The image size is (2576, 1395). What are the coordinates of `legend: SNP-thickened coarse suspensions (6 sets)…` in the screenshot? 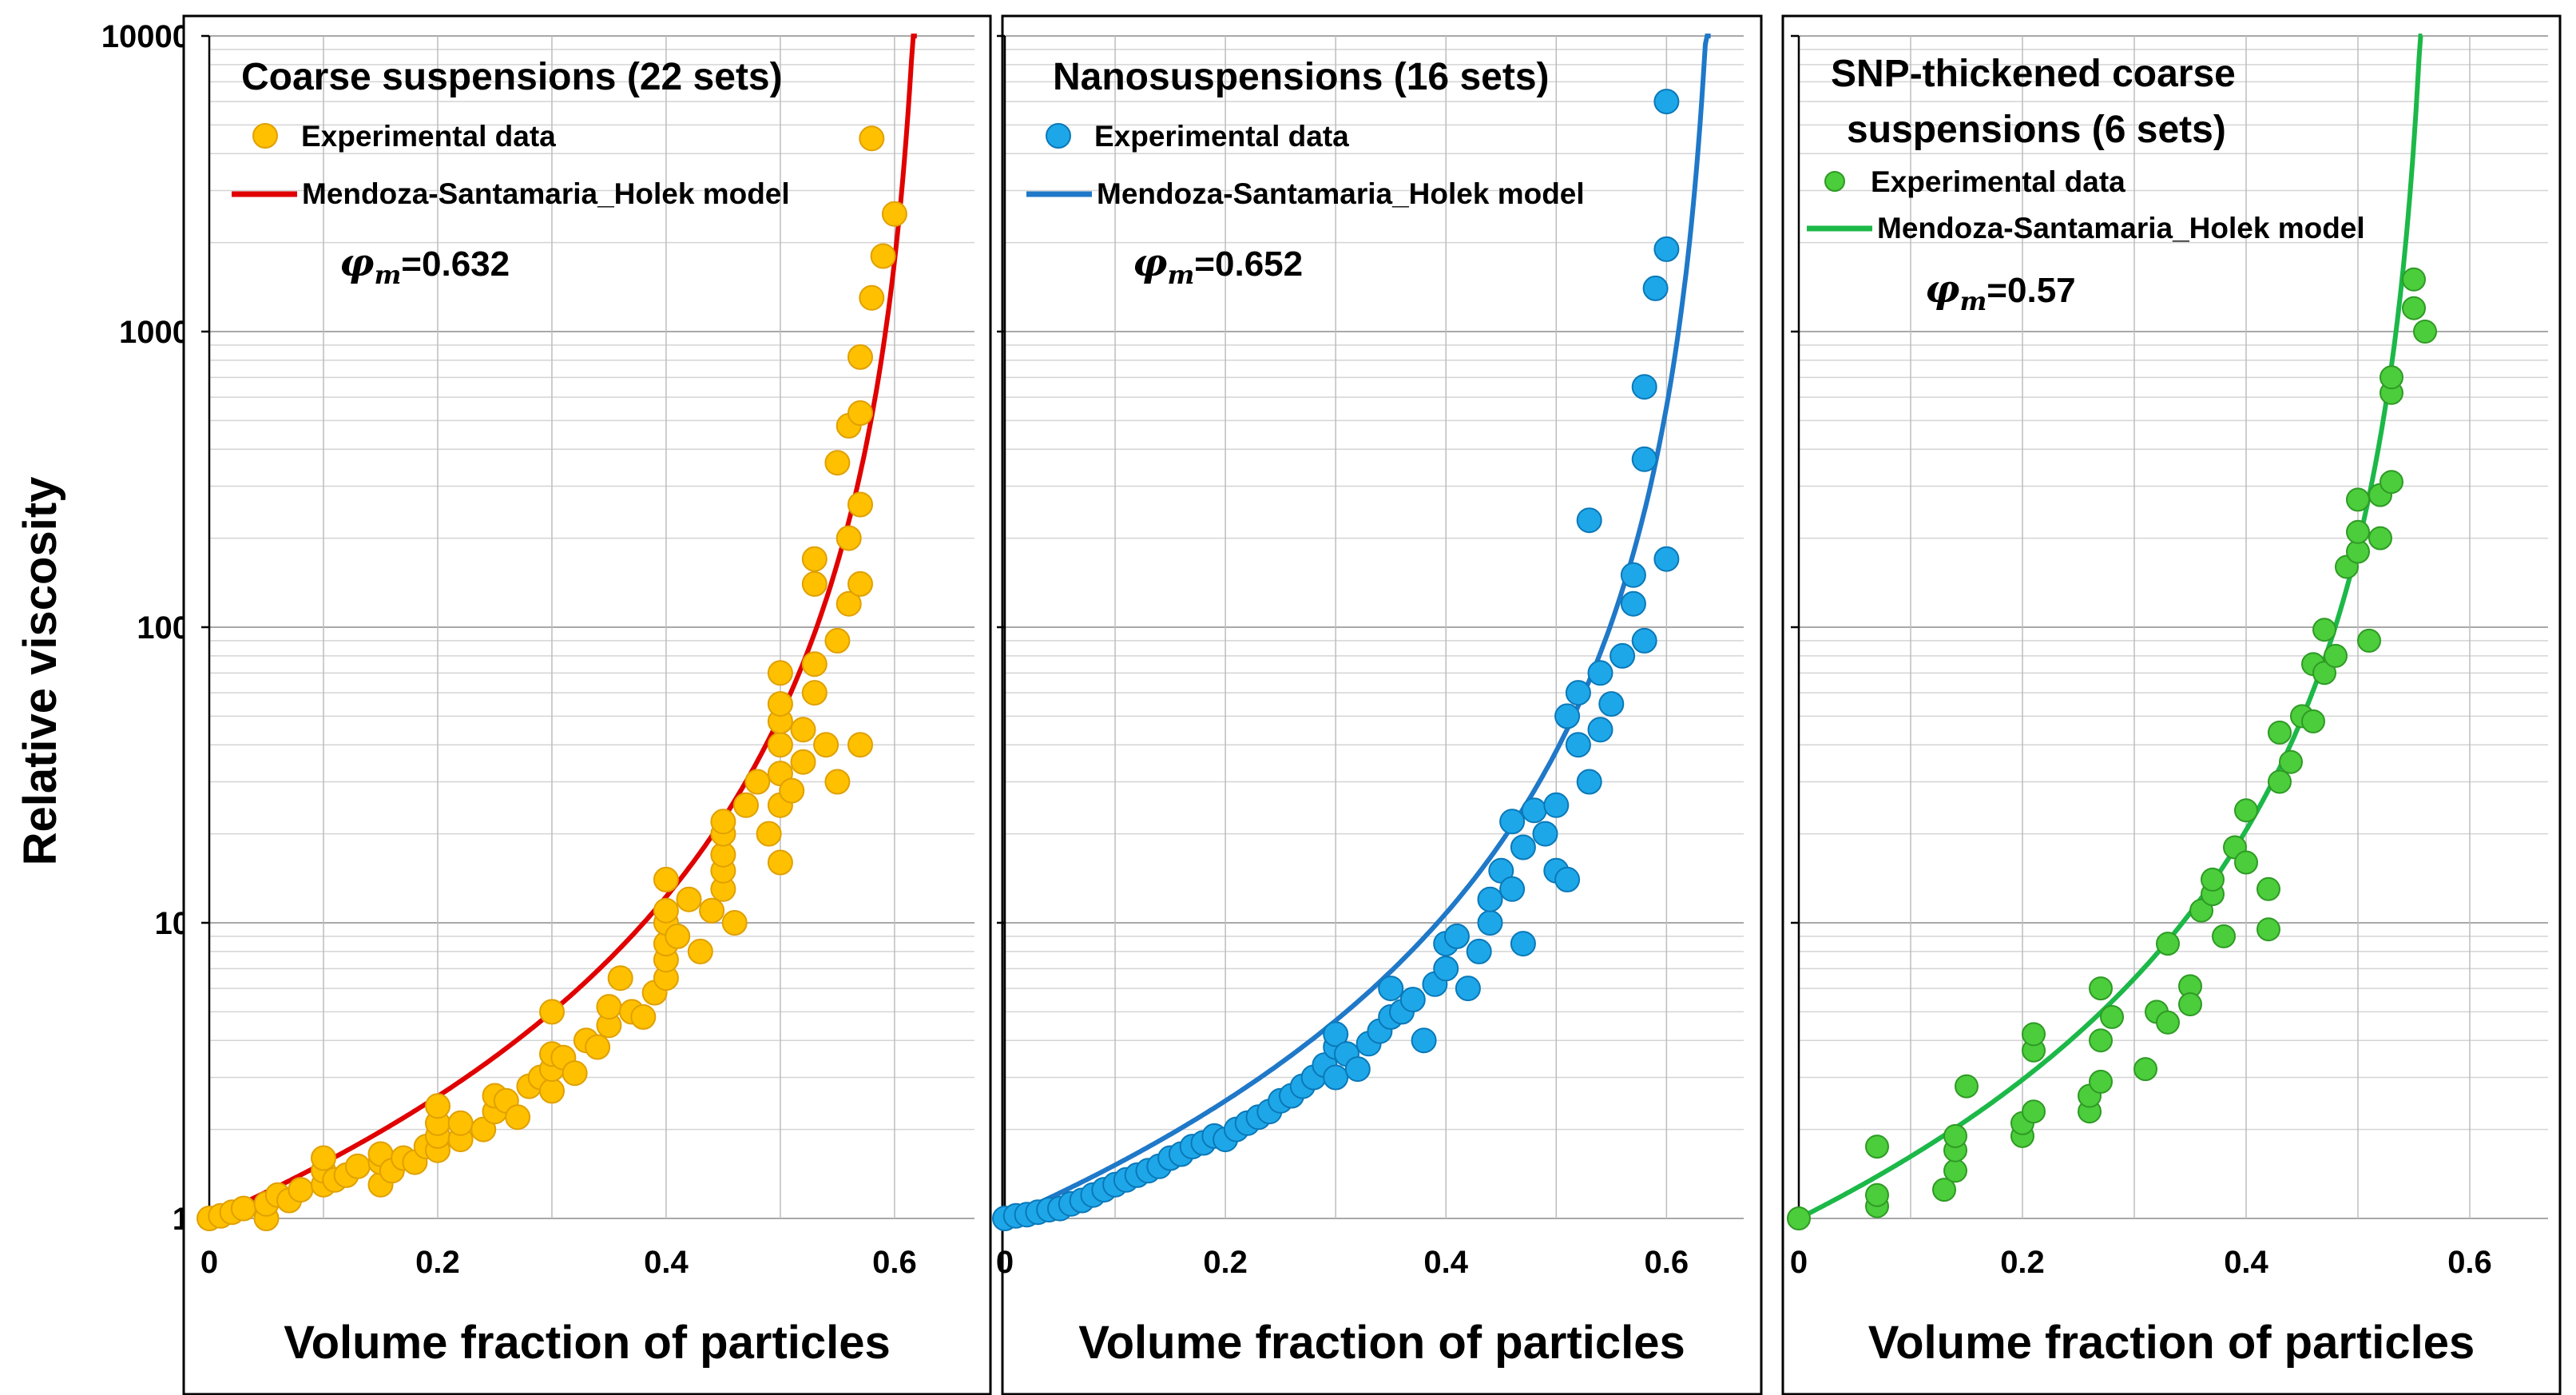 It's located at (2086, 185).